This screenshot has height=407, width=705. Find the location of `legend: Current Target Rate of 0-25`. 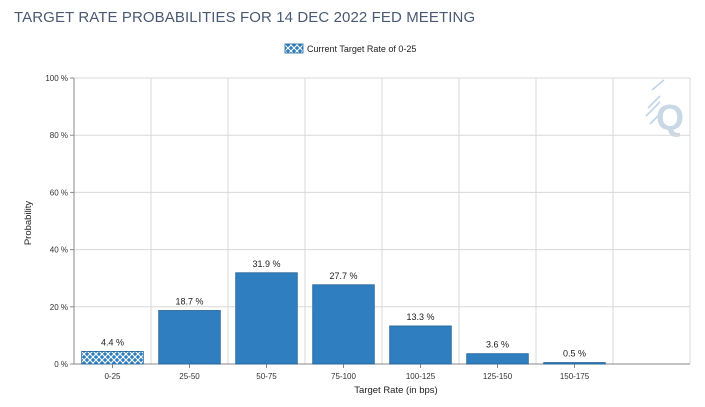

legend: Current Target Rate of 0-25 is located at coordinates (350, 48).